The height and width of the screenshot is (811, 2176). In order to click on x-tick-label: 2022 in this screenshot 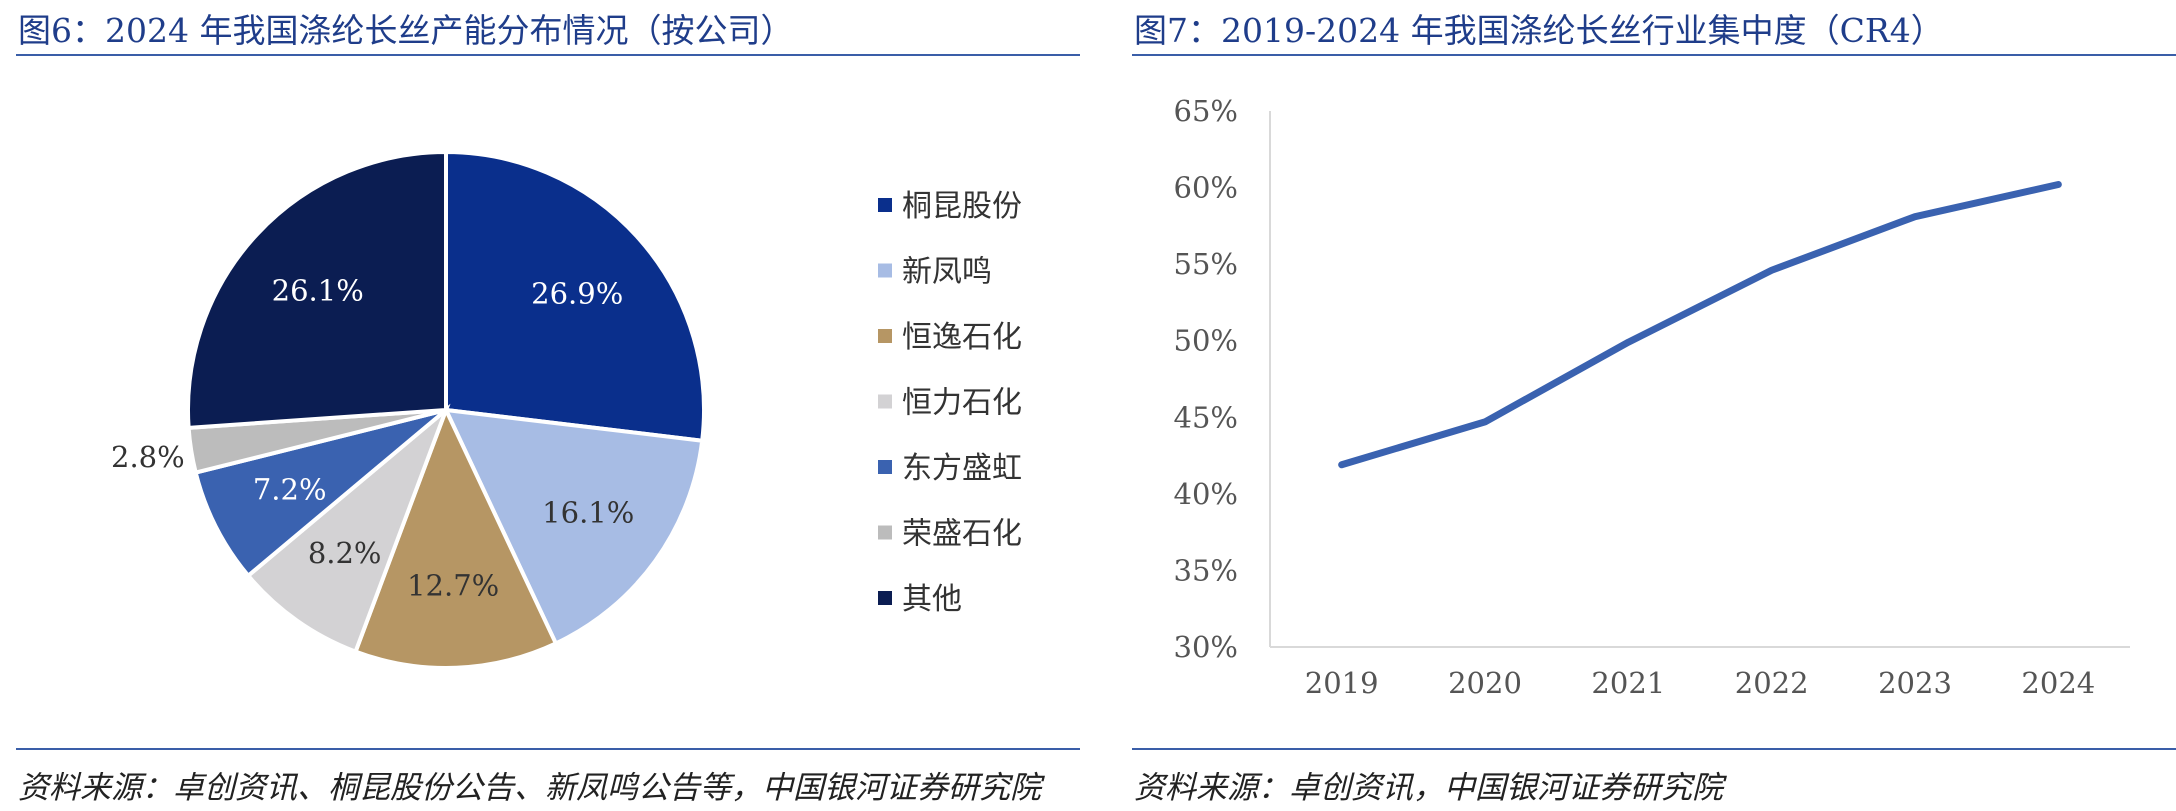, I will do `click(1772, 683)`.